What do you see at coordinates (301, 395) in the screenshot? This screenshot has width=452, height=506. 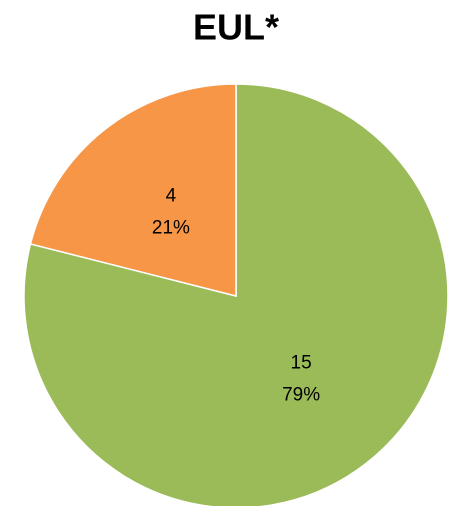 I see `percent-label: 79%` at bounding box center [301, 395].